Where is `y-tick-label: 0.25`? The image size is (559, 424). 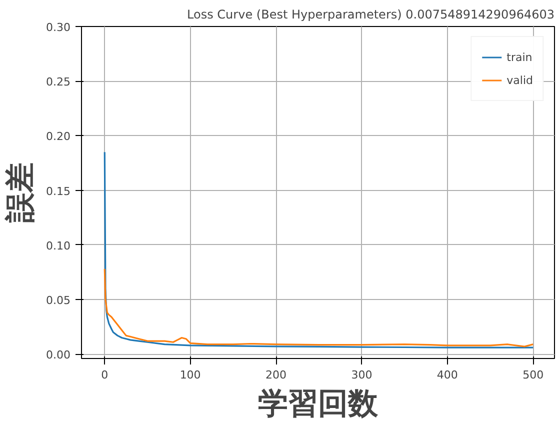
y-tick-label: 0.25 is located at coordinates (58, 82).